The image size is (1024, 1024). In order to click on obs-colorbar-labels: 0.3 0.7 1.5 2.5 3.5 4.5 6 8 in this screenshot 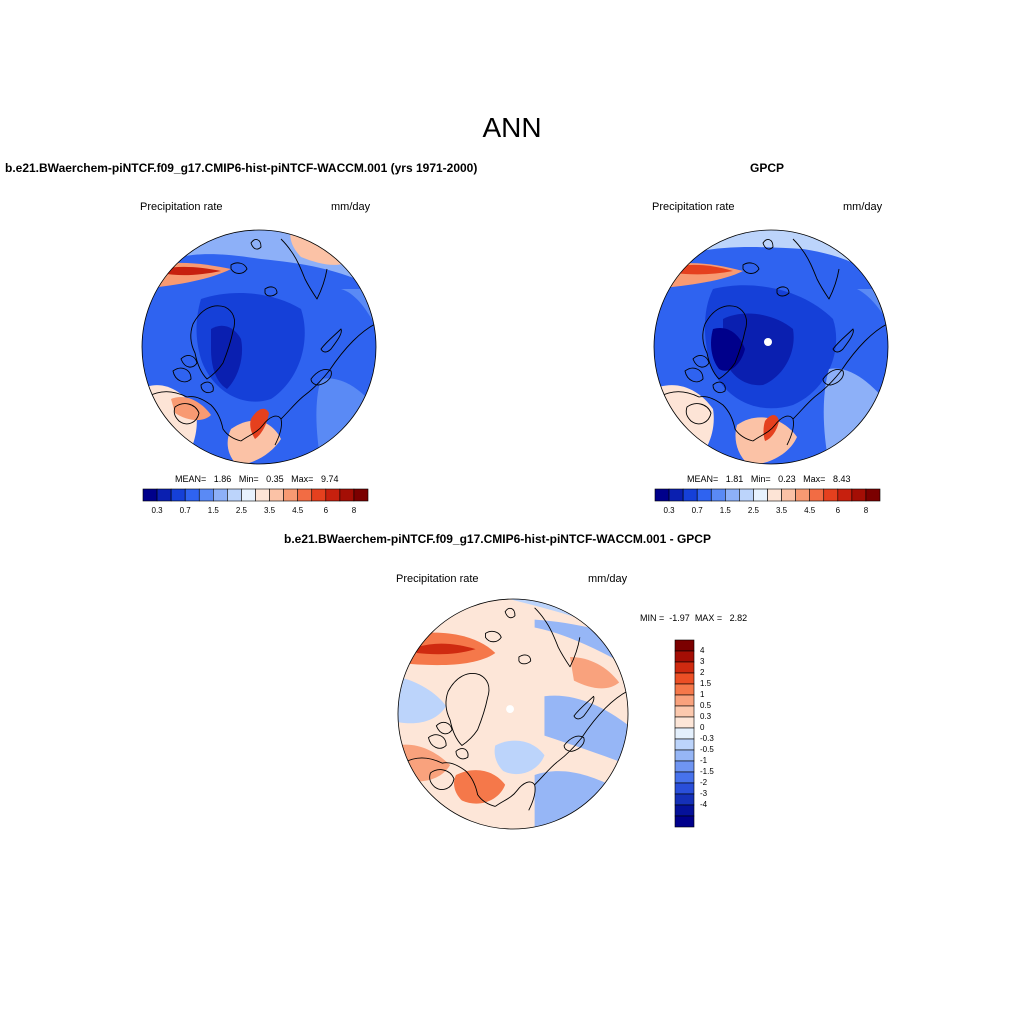, I will do `click(767, 512)`.